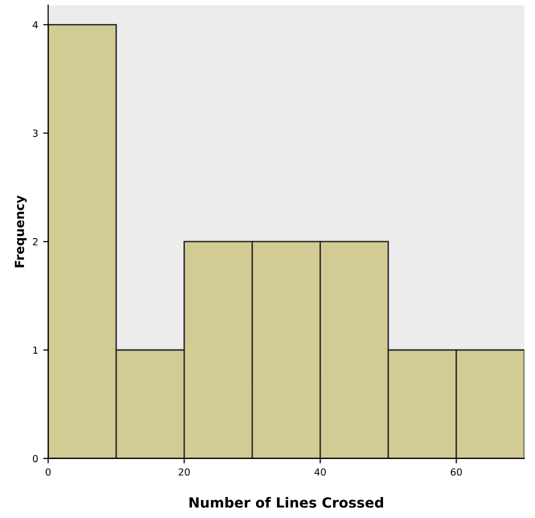 This screenshot has height=518, width=535. What do you see at coordinates (184, 472) in the screenshot?
I see `x-tick-label: 20` at bounding box center [184, 472].